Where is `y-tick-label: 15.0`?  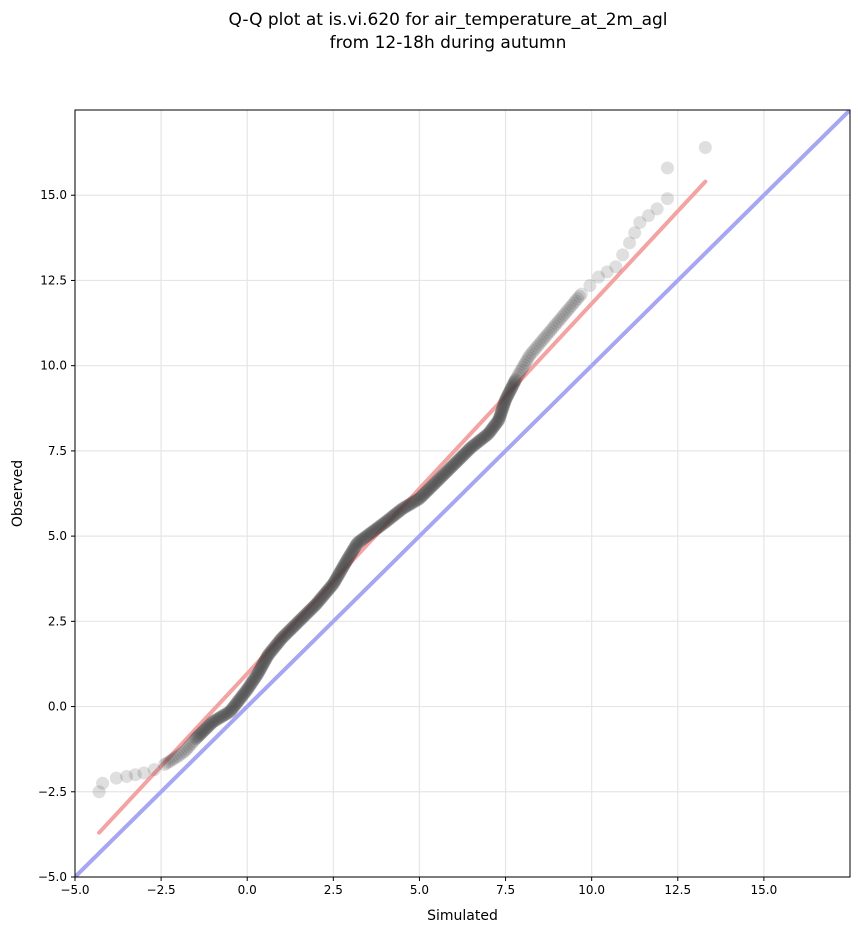 y-tick-label: 15.0 is located at coordinates (53, 195).